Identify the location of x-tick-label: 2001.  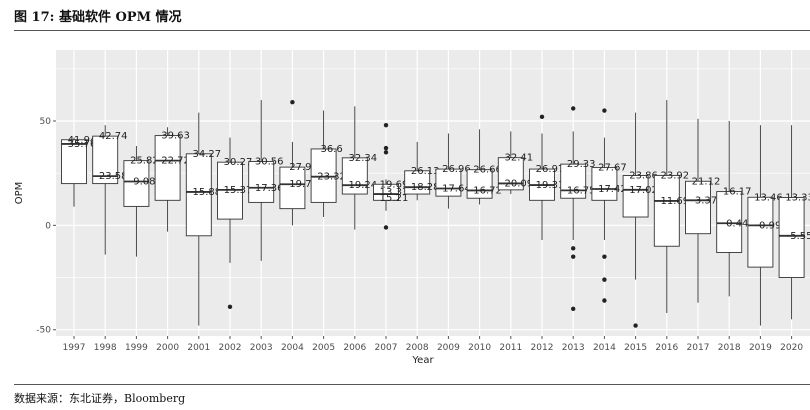
(198, 348).